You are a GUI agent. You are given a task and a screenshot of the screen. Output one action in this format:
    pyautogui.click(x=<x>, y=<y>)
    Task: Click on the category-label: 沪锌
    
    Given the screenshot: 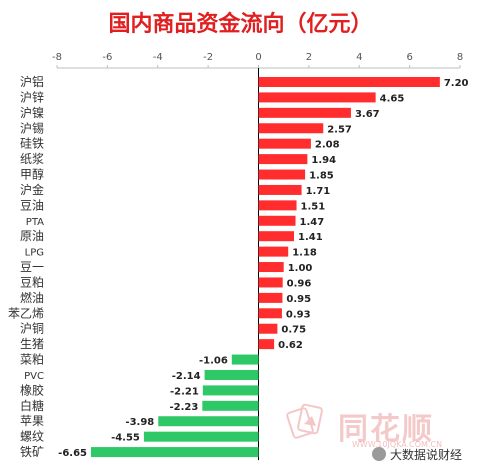 What is the action you would take?
    pyautogui.click(x=32, y=97)
    